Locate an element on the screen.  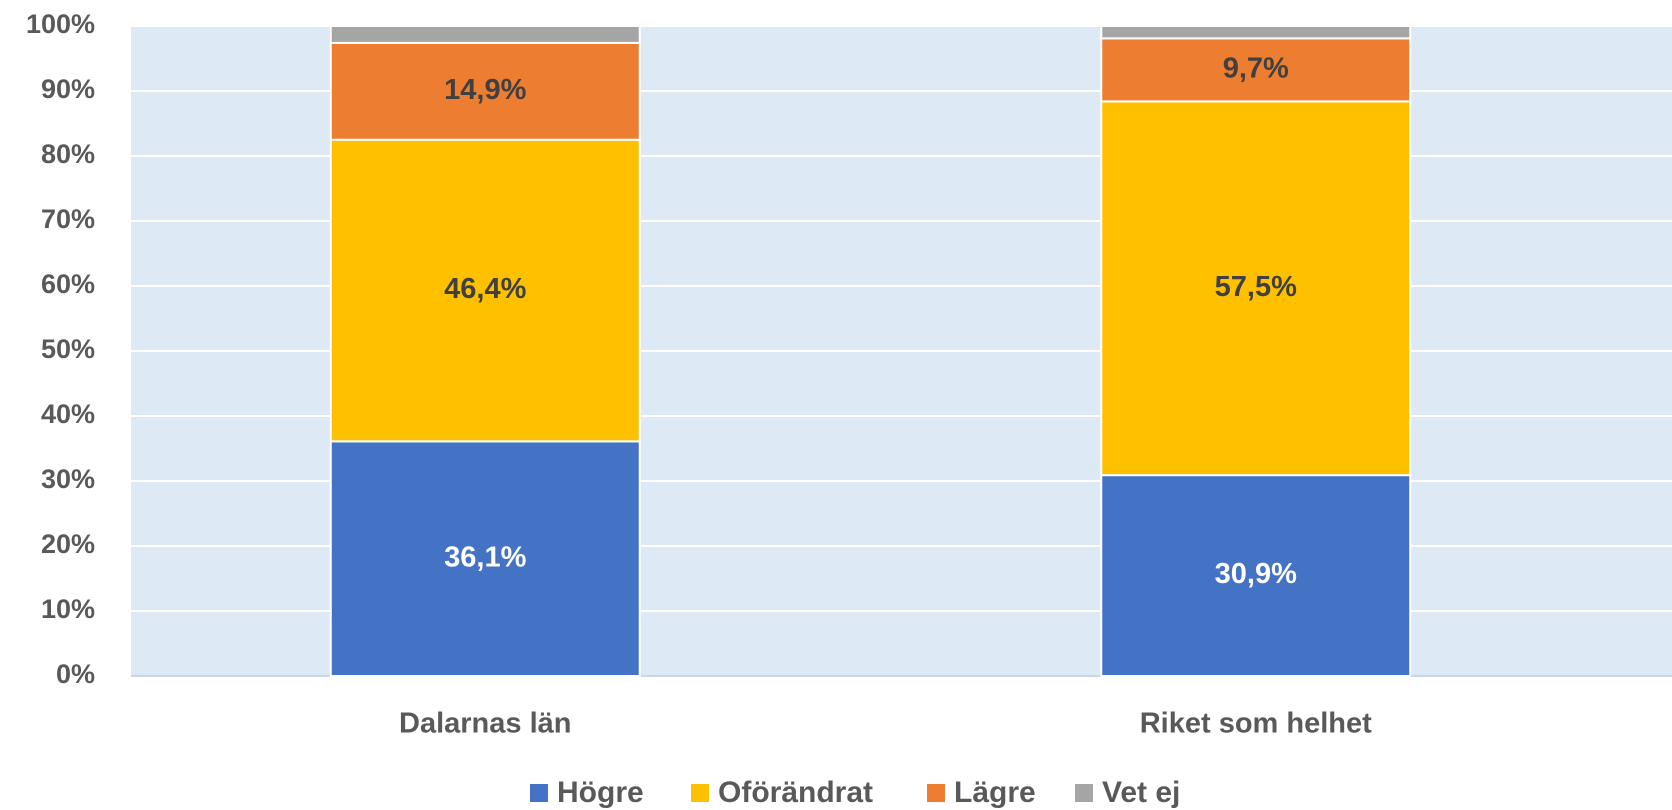
x-tick-label: Dalarnas län is located at coordinates (485, 724).